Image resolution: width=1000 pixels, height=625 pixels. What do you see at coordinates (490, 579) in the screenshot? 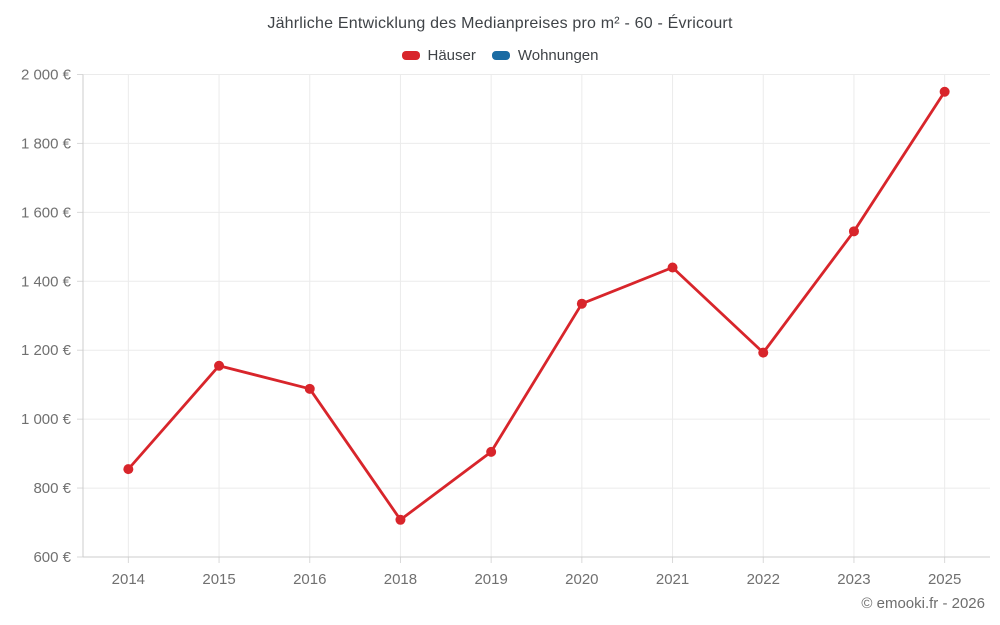
I see `x-tick-label: 2019` at bounding box center [490, 579].